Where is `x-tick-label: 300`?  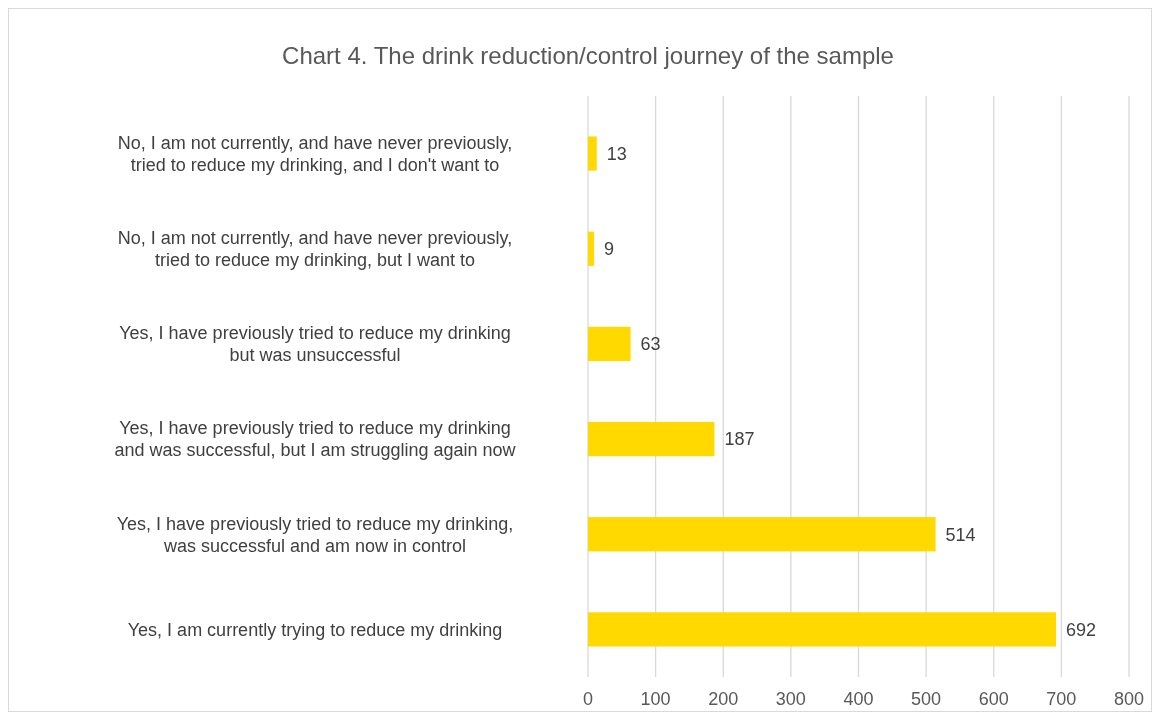 x-tick-label: 300 is located at coordinates (790, 699).